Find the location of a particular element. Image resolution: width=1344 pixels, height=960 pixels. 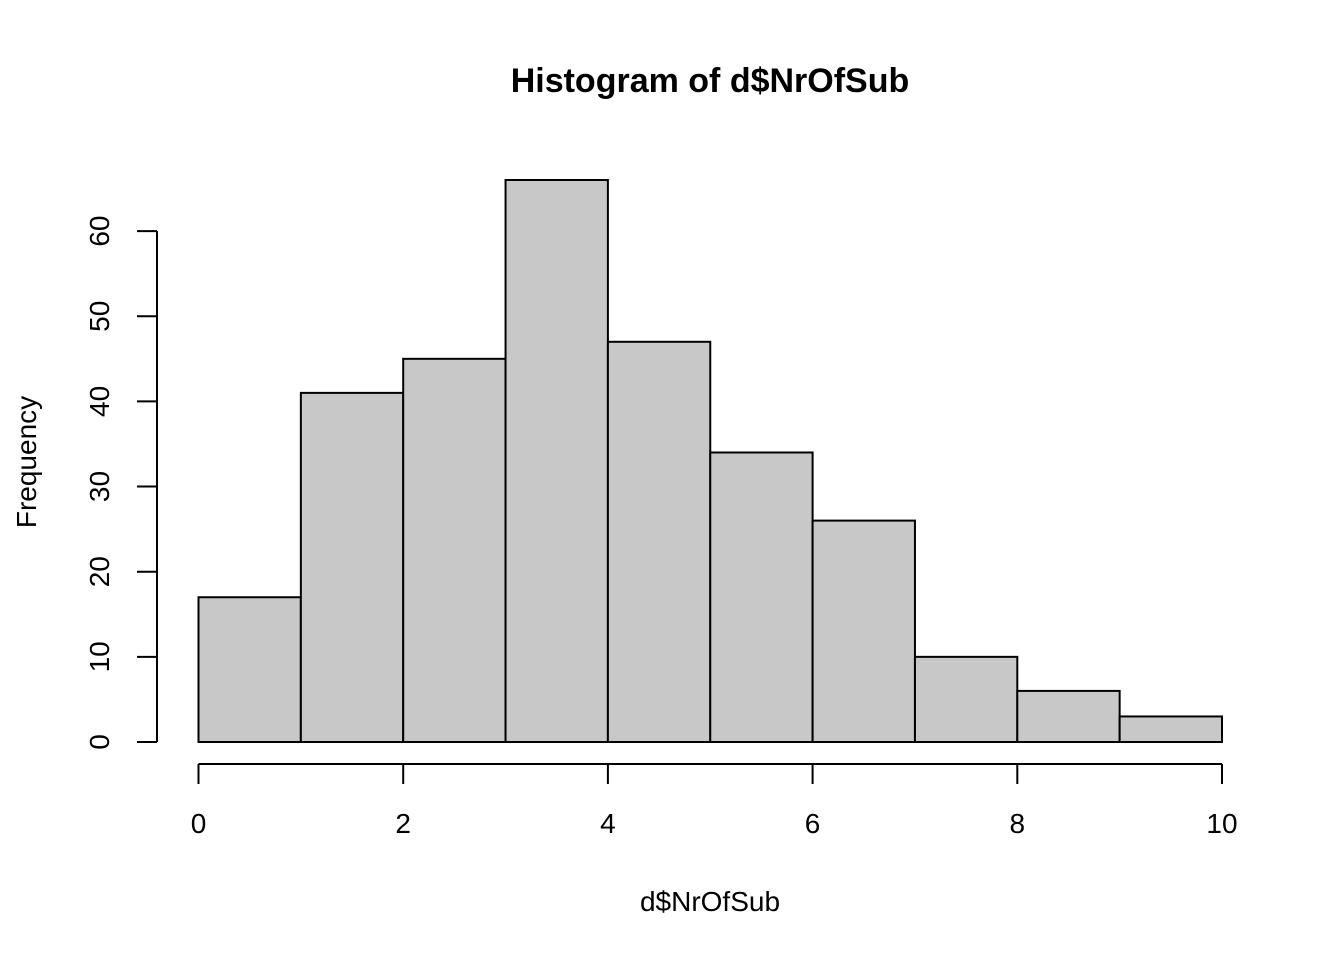

y-axis-tick-label: 20 is located at coordinates (99, 571).